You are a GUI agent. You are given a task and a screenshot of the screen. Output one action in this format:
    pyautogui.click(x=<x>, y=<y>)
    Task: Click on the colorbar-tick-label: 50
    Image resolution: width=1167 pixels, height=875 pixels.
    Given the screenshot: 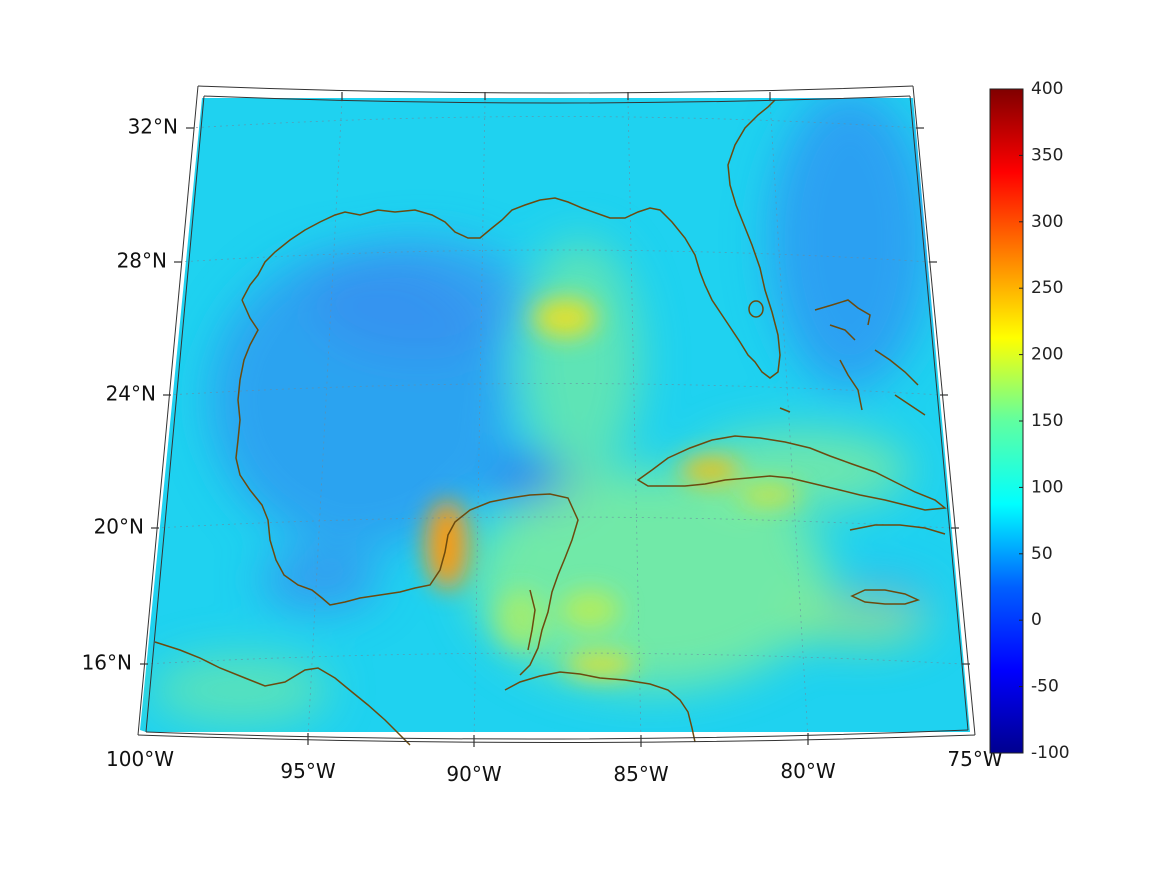 What is the action you would take?
    pyautogui.click(x=1042, y=554)
    